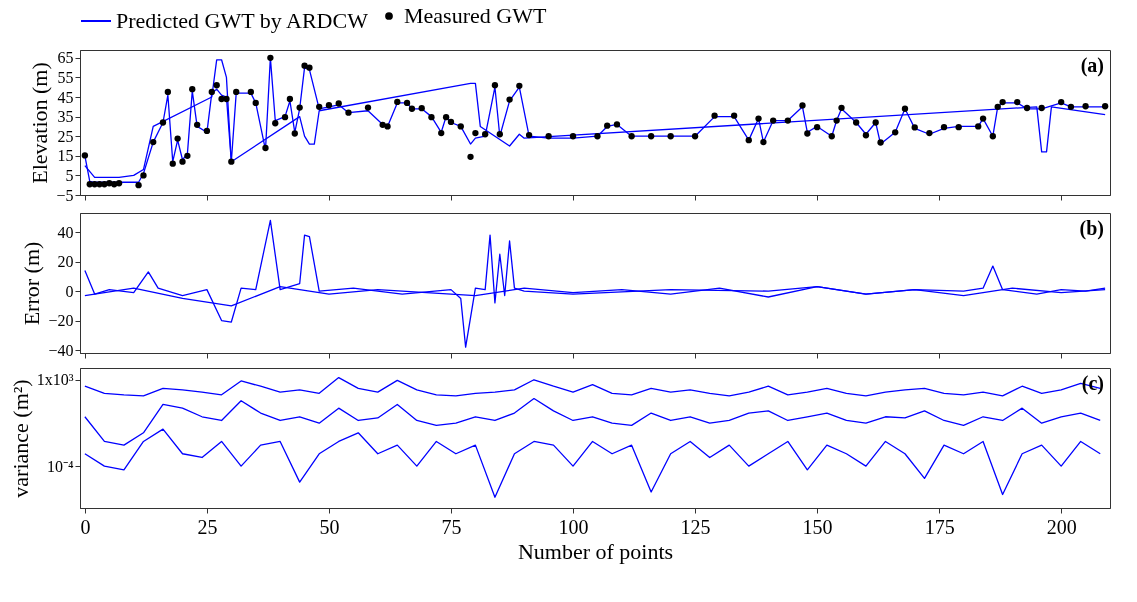 This screenshot has height=602, width=1137. What do you see at coordinates (65, 156) in the screenshot?
I see `y-tick-label: 15` at bounding box center [65, 156].